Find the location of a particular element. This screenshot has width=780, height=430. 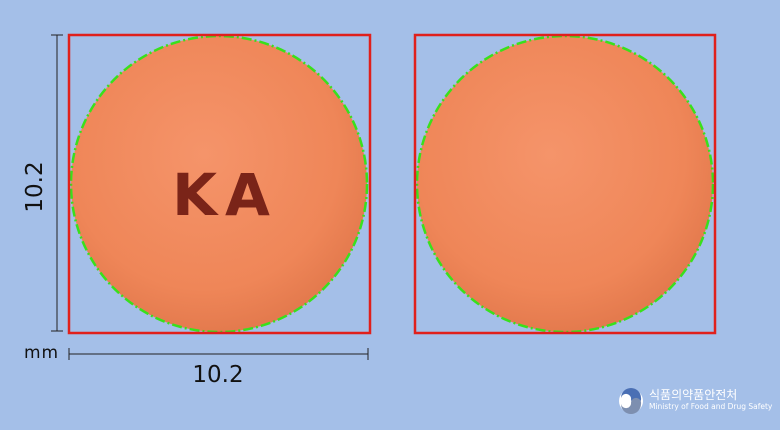

logo-emblem-icon is located at coordinates (631, 401).